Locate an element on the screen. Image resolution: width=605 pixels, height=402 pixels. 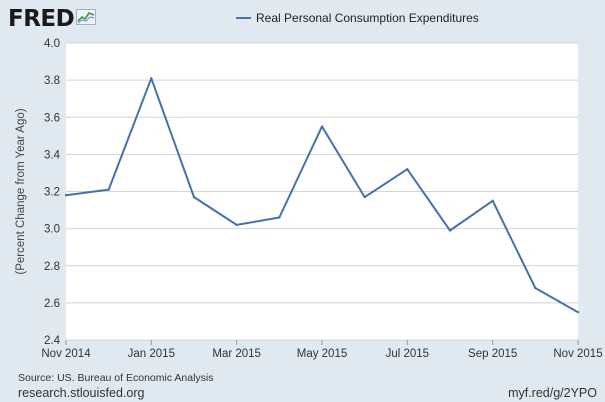
x-tick-label: Jan 2015 is located at coordinates (151, 354).